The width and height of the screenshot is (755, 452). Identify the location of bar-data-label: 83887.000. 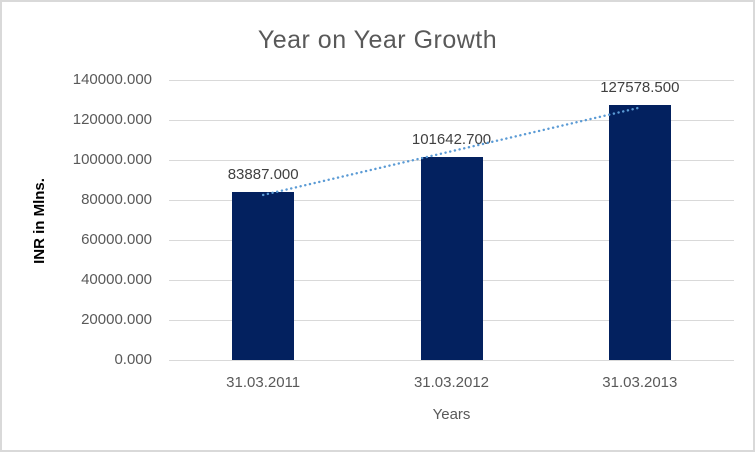
(263, 175).